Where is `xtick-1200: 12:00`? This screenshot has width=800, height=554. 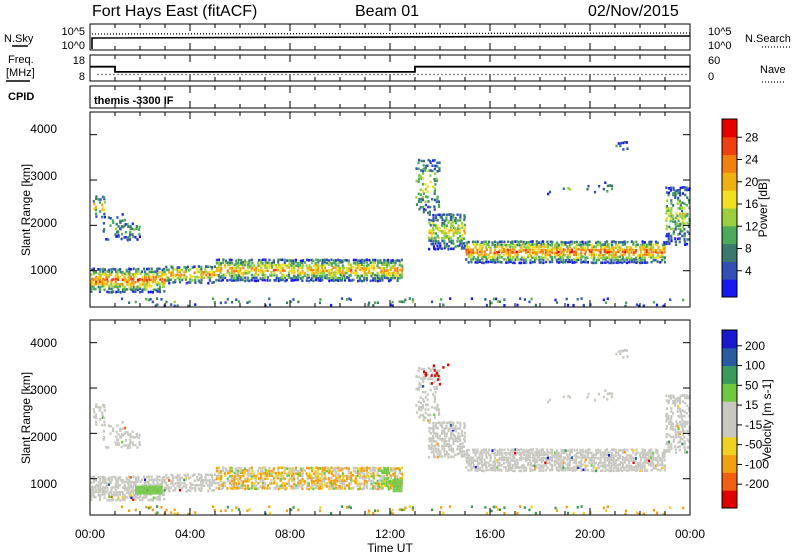
xtick-1200: 12:00 is located at coordinates (390, 534).